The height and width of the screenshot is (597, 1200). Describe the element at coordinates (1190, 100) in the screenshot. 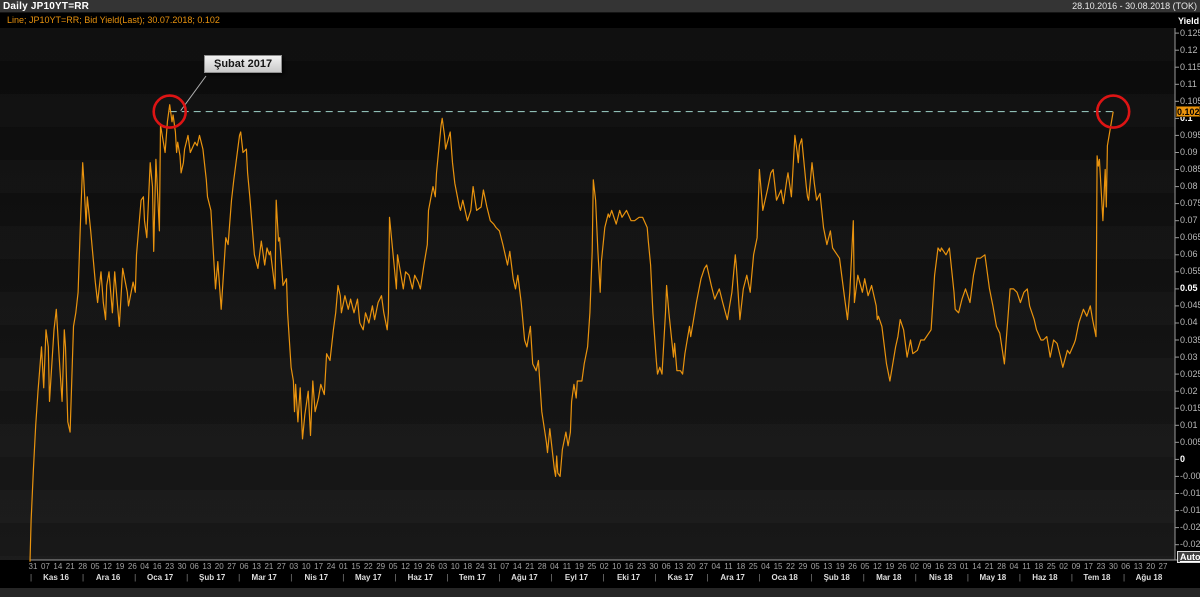

I see `y-tick-label: 0.105` at that location.